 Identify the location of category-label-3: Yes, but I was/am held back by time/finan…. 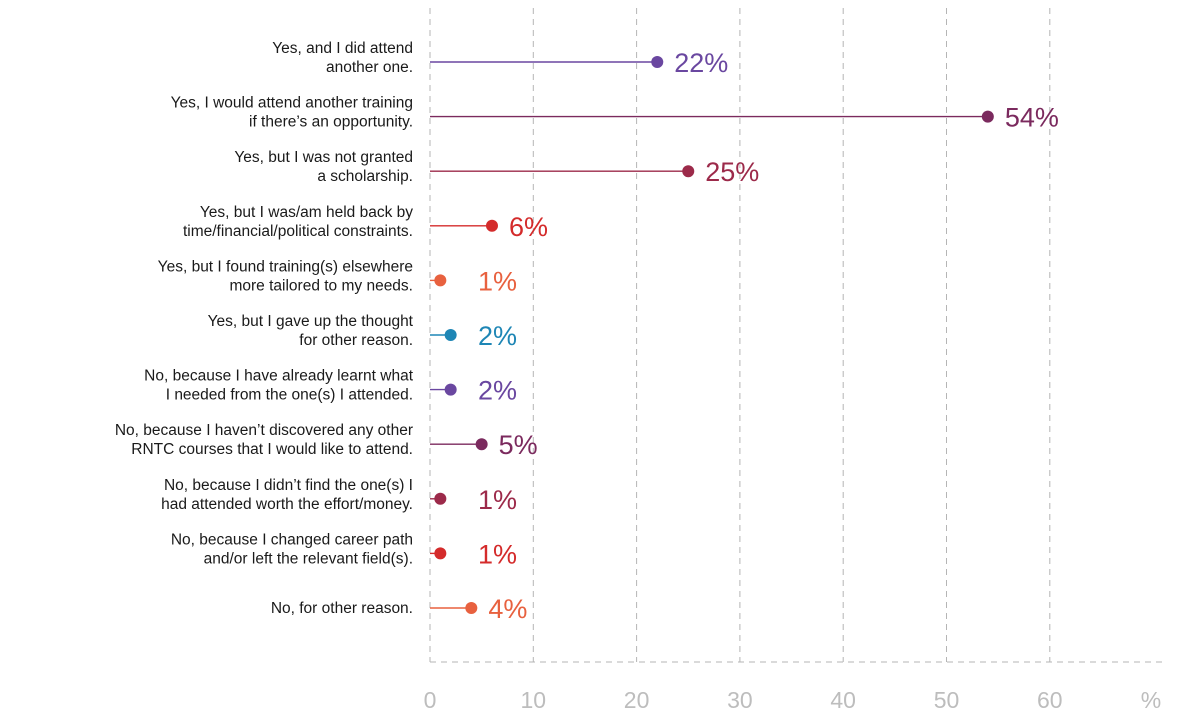
(298, 222).